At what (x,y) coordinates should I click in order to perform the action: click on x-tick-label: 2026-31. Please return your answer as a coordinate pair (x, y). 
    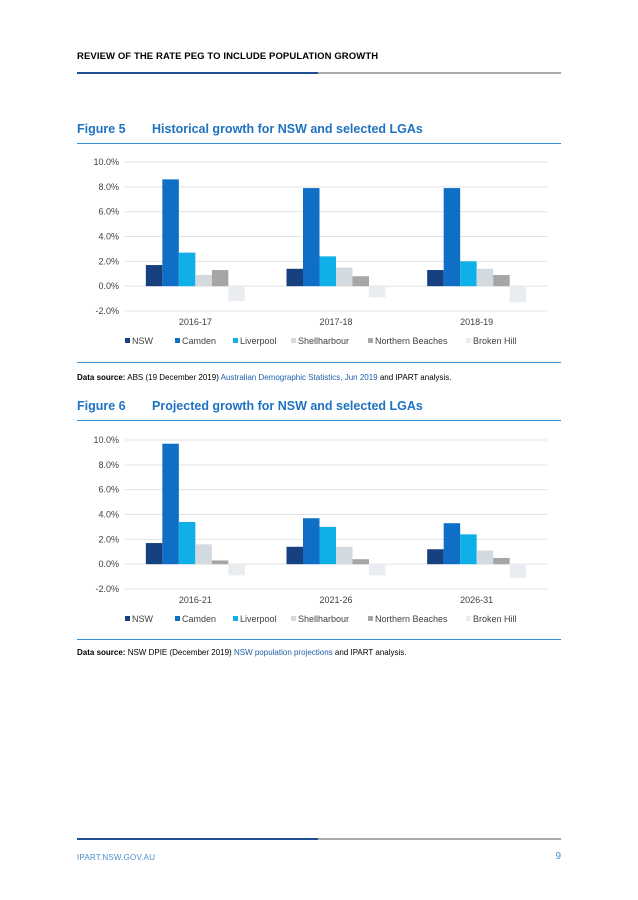
    Looking at the image, I should click on (476, 600).